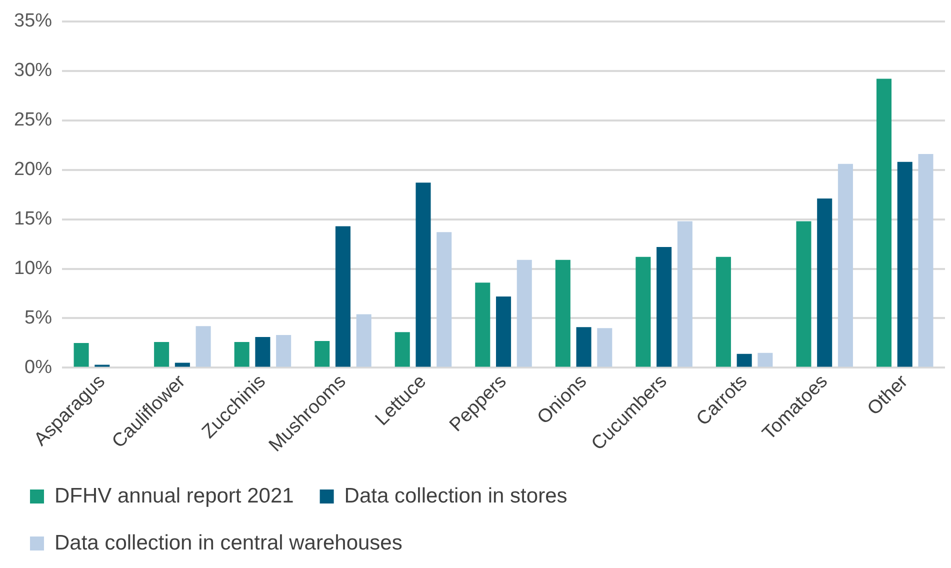 This screenshot has width=951, height=568. What do you see at coordinates (33, 219) in the screenshot?
I see `y-tick-label: 15%` at bounding box center [33, 219].